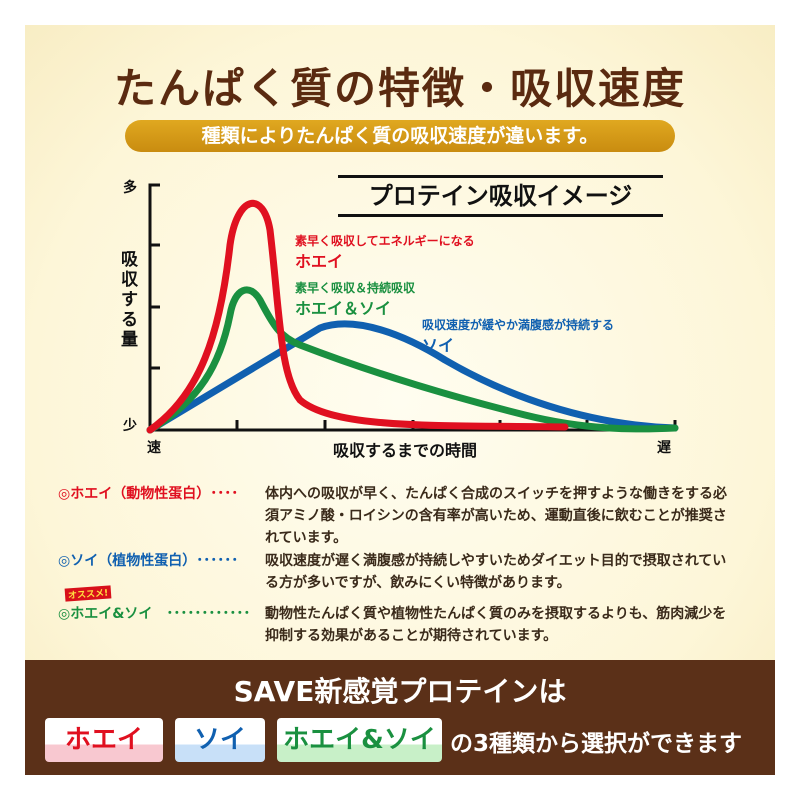  What do you see at coordinates (88, 593) in the screenshot?
I see `recommended-tag: オススメ!` at bounding box center [88, 593].